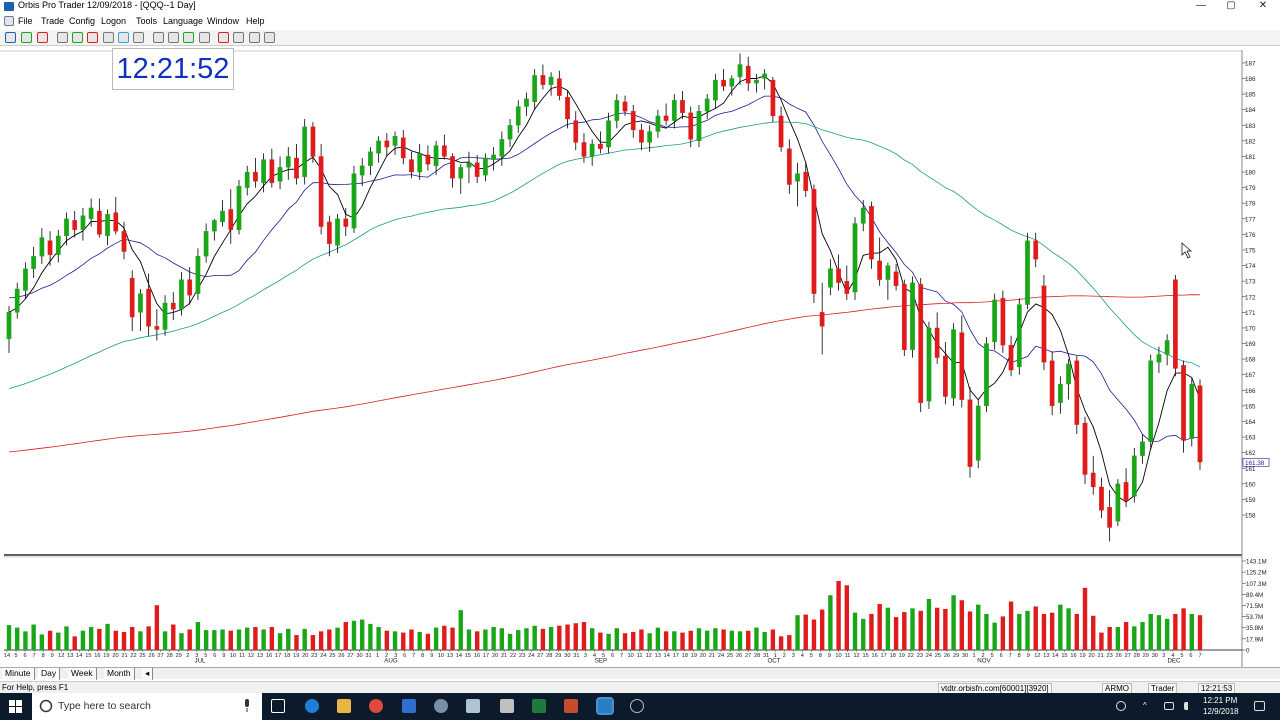 This screenshot has width=1280, height=720. Describe the element at coordinates (473, 706) in the screenshot. I see `mail-app-icon` at that location.